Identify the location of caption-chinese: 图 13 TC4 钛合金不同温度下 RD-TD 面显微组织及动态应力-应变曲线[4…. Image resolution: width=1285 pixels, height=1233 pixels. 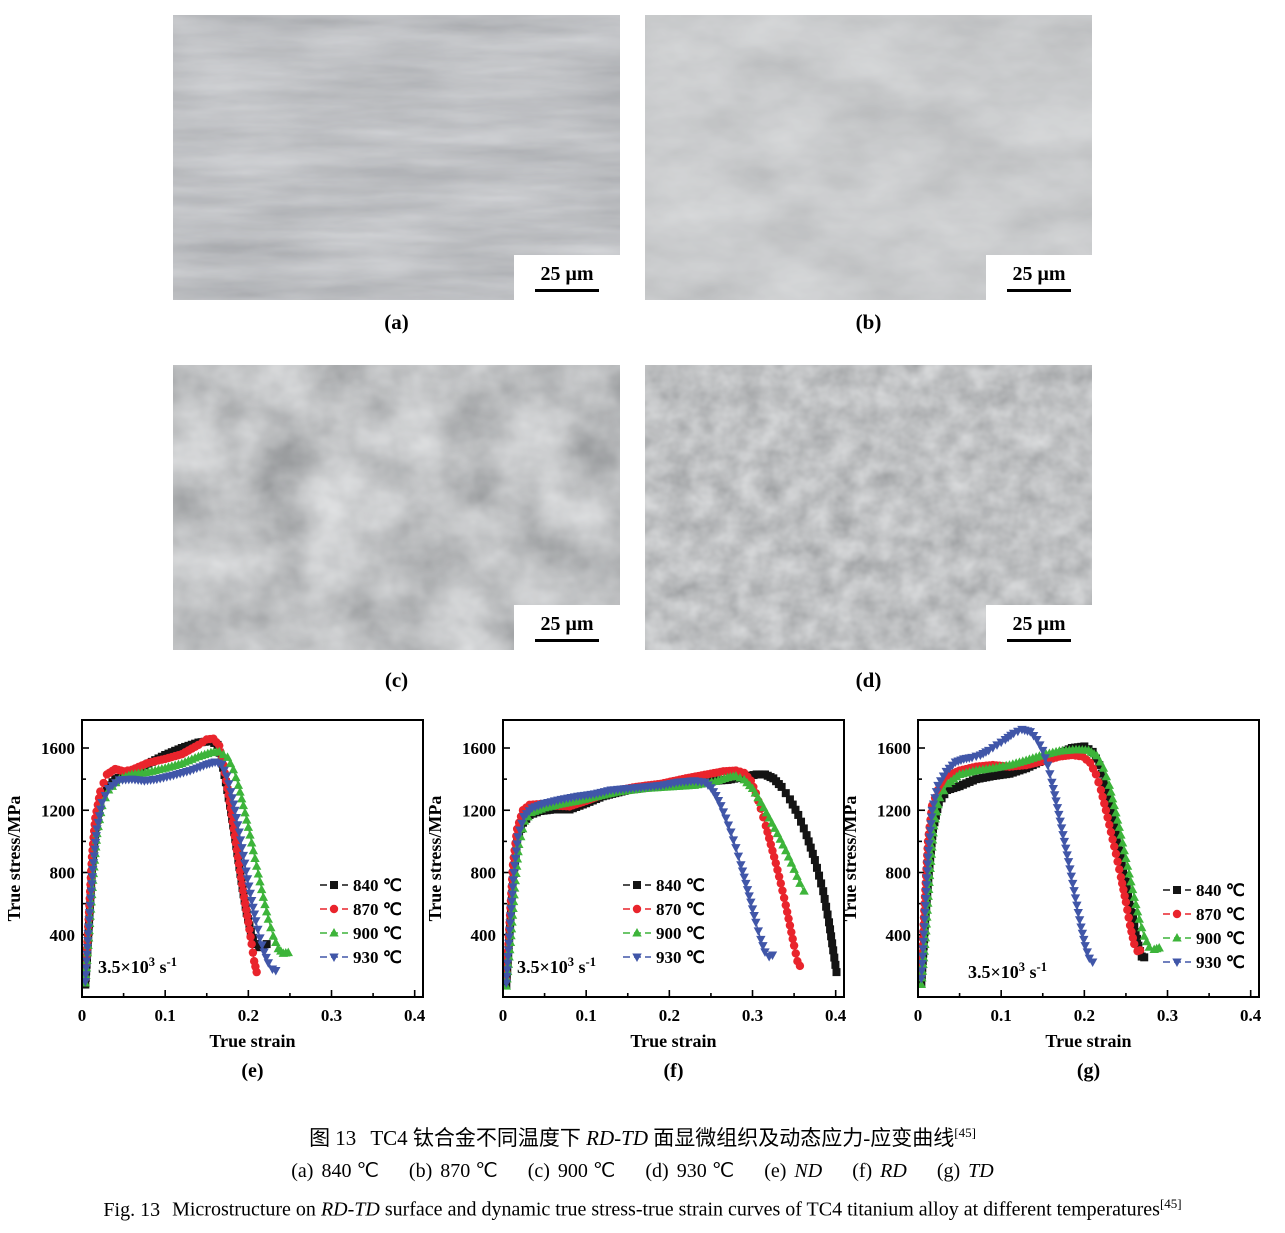
(642, 1137).